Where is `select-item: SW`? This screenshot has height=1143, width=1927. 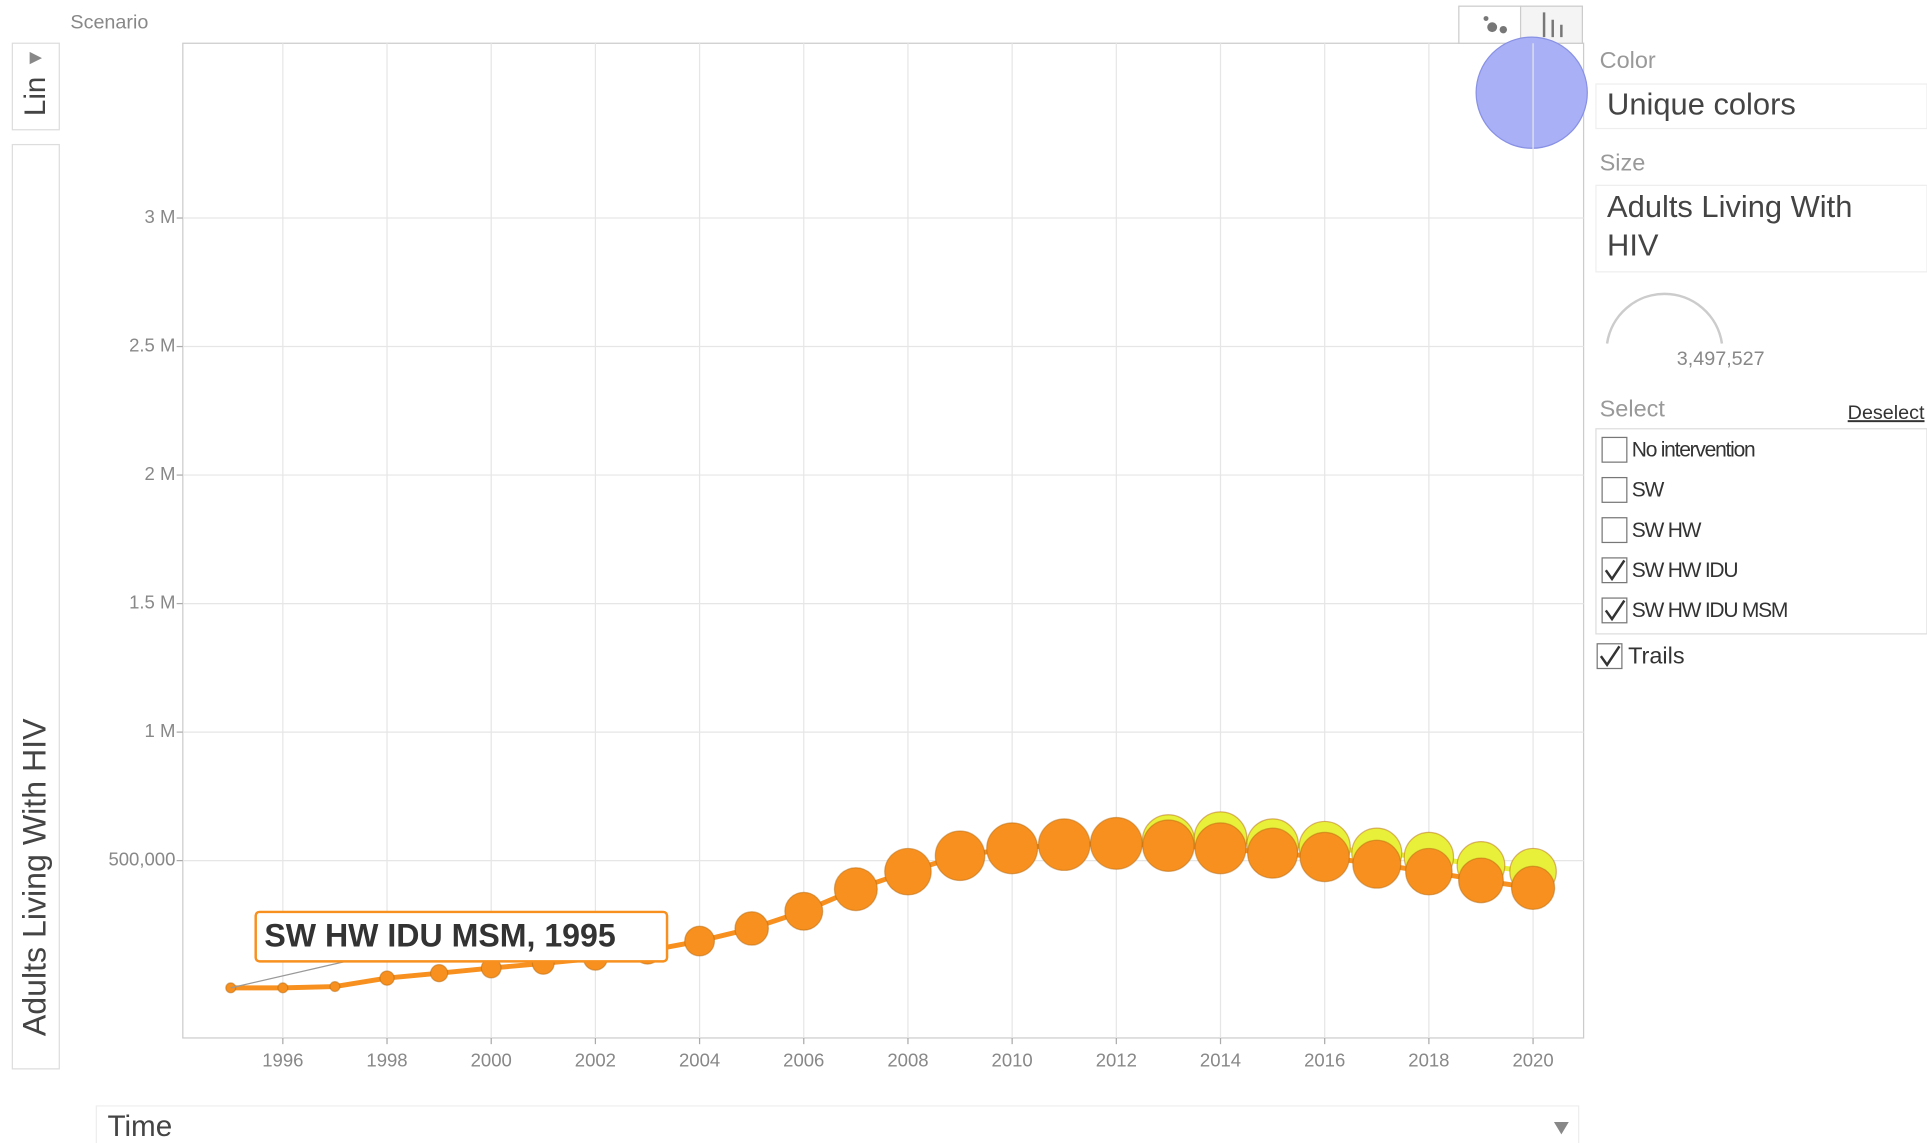
select-item: SW is located at coordinates (1649, 490).